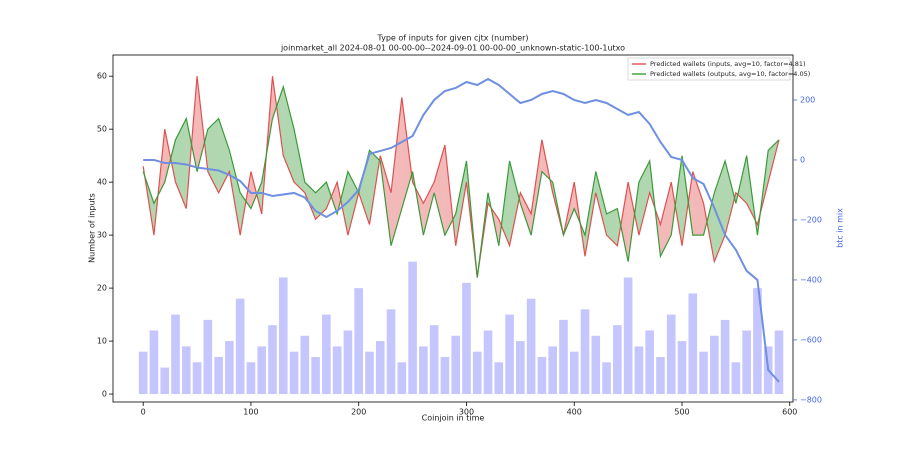  Describe the element at coordinates (92, 228) in the screenshot. I see `y-axis-label: Number of inputs` at that location.